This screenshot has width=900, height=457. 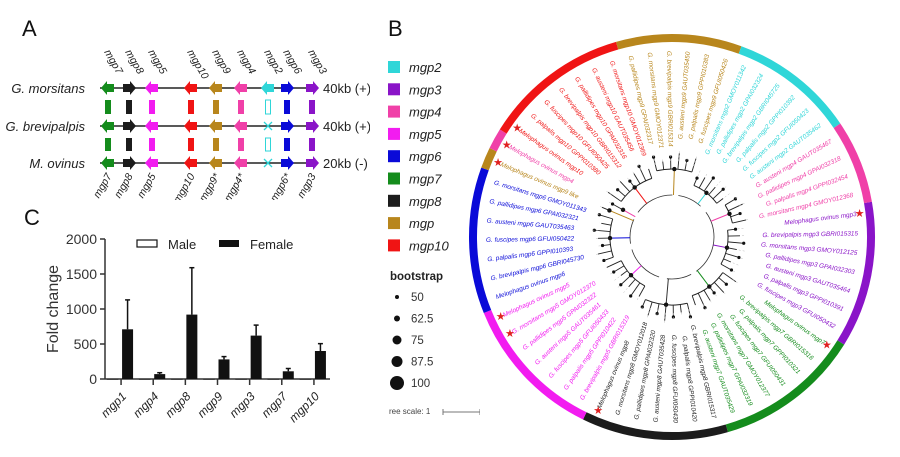 What do you see at coordinates (182, 244) in the screenshot?
I see `legend-label-male: Male` at bounding box center [182, 244].